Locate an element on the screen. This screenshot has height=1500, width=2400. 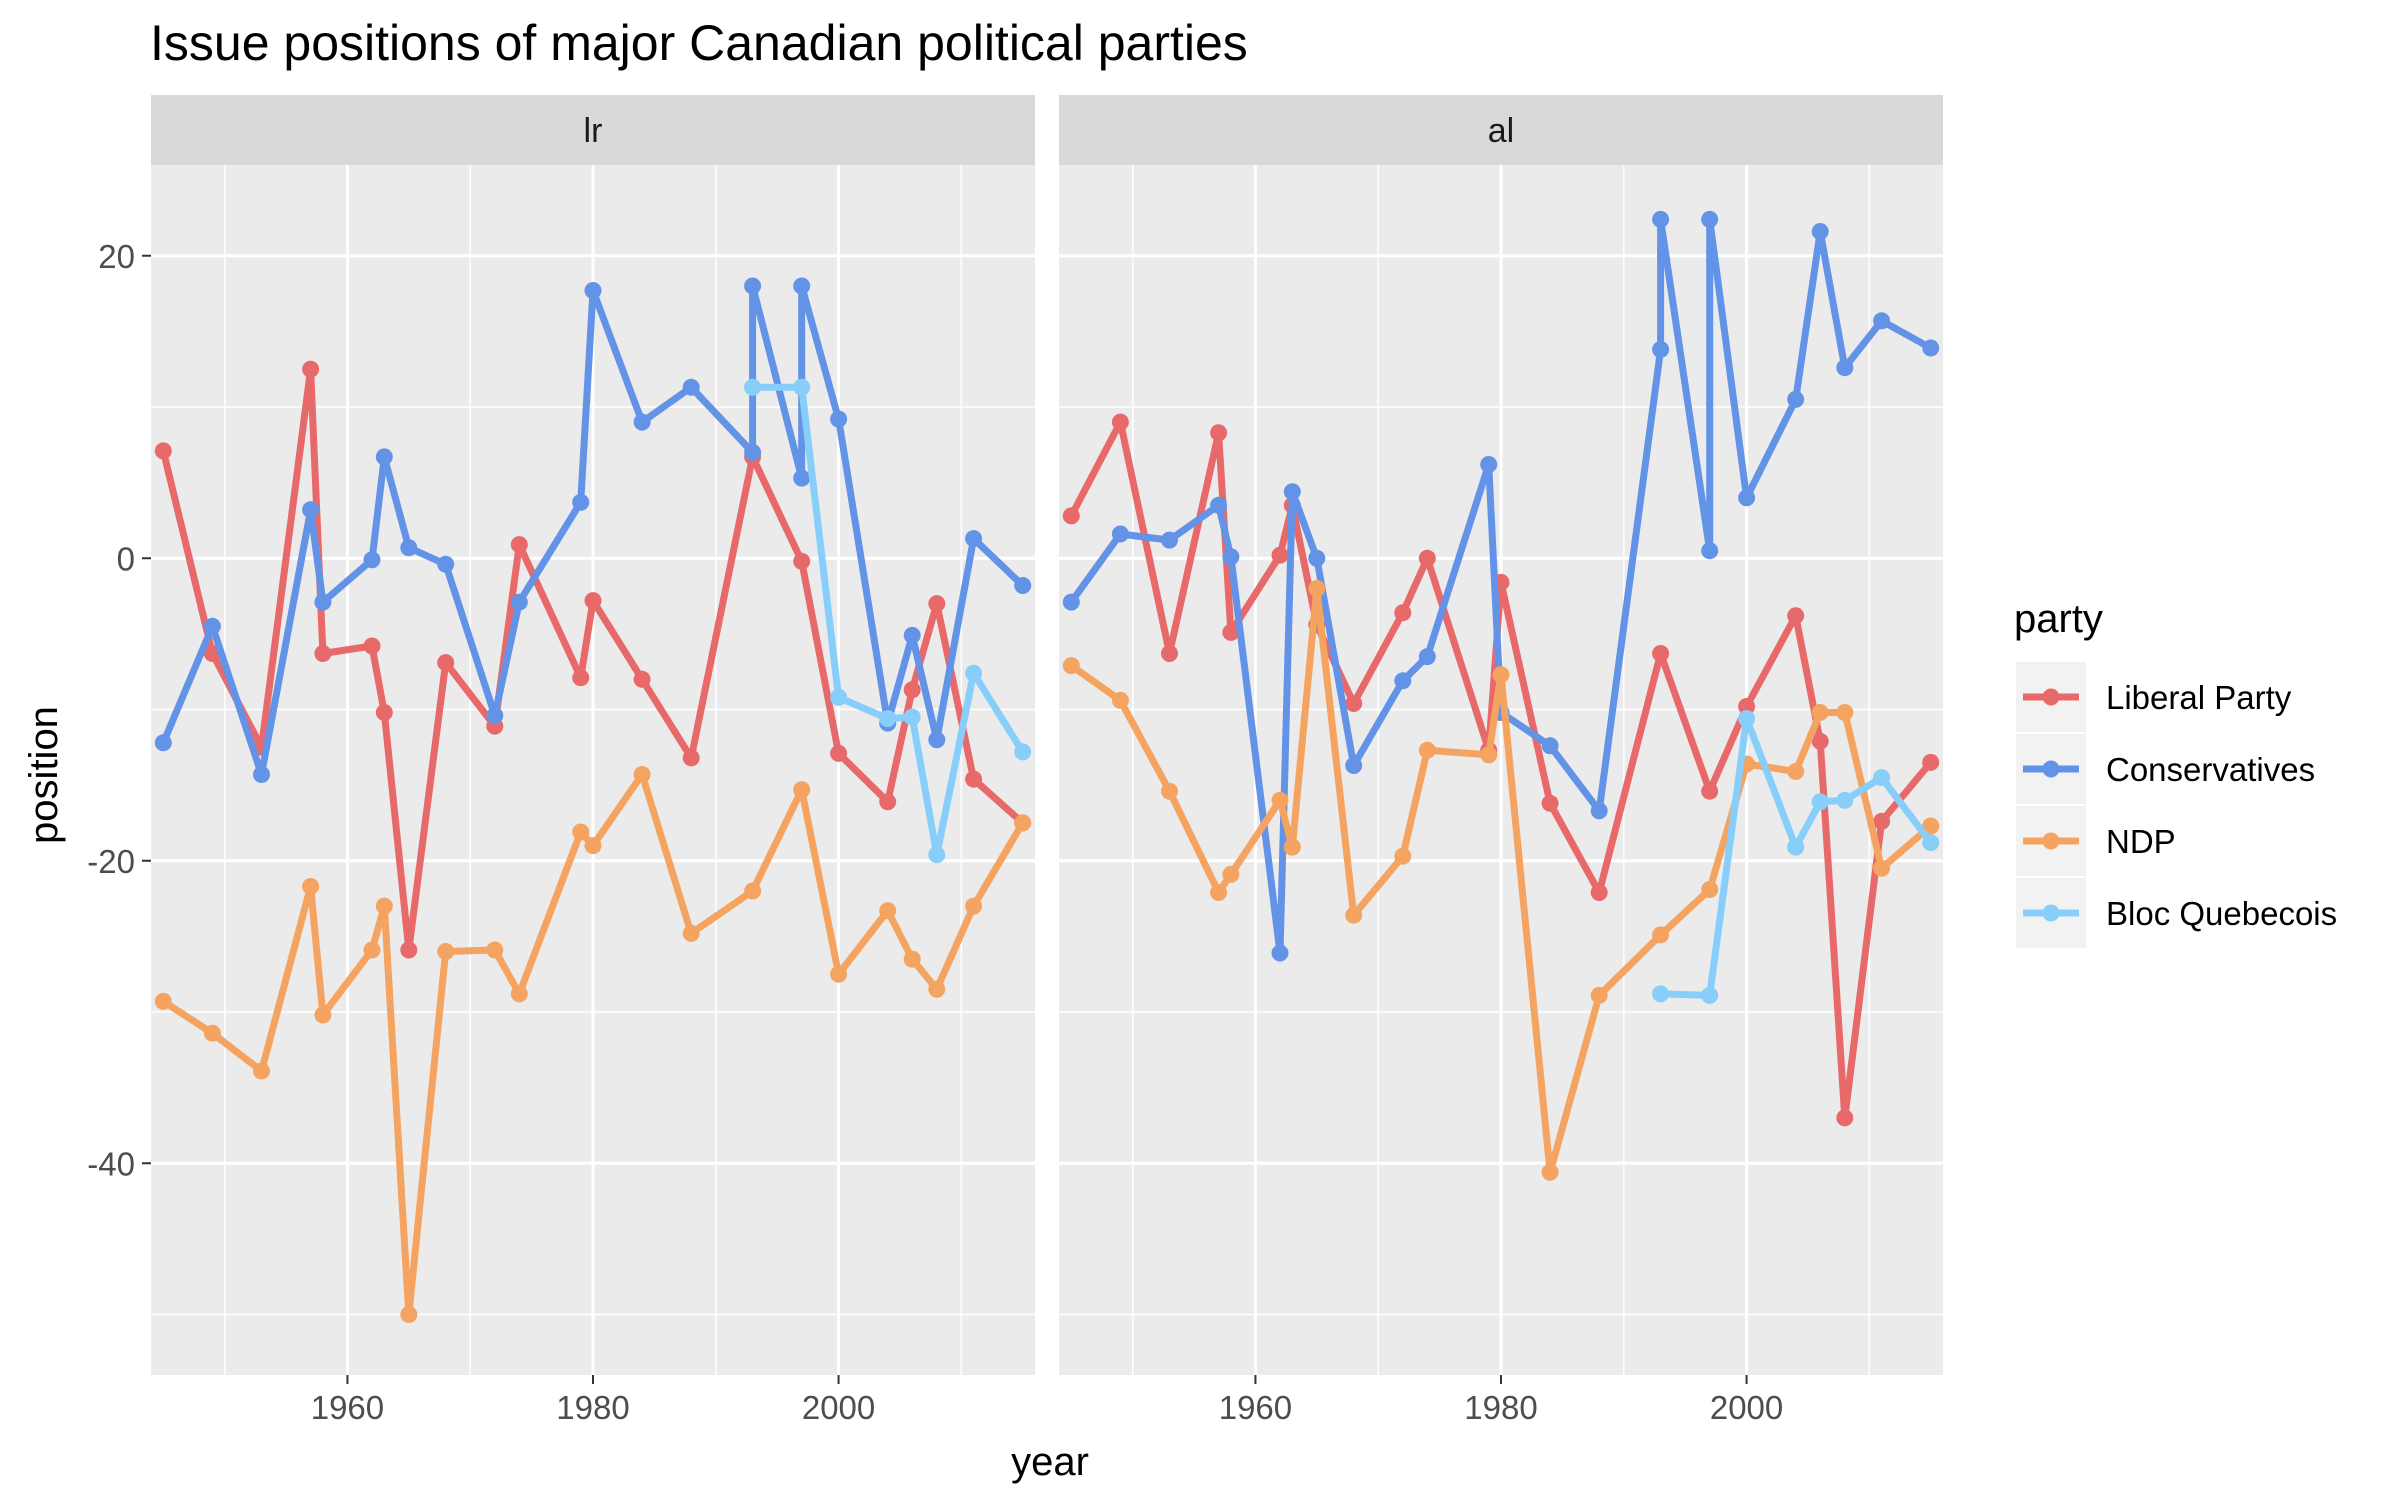
x-tick-label: 2000 is located at coordinates (1746, 1407).